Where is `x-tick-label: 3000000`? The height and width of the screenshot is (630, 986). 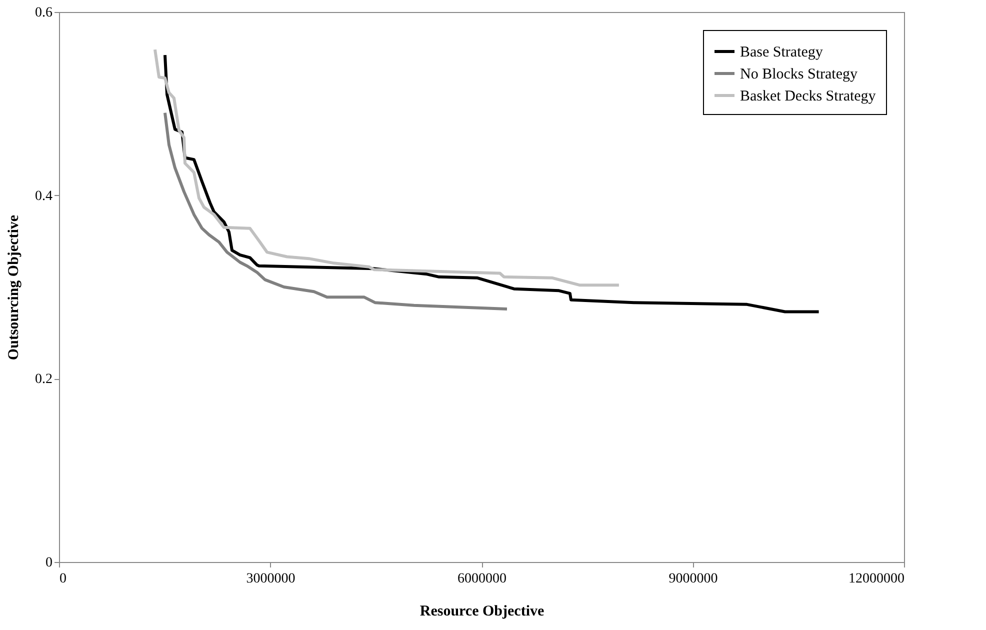
x-tick-label: 3000000 is located at coordinates (271, 579).